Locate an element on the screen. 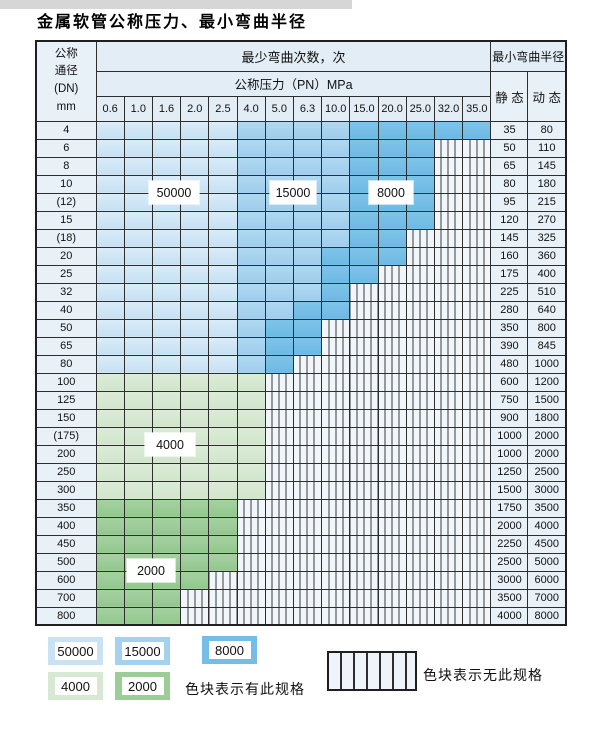 Image resolution: width=600 pixels, height=743 pixels. cycle-label-4000: 4000 is located at coordinates (170, 444).